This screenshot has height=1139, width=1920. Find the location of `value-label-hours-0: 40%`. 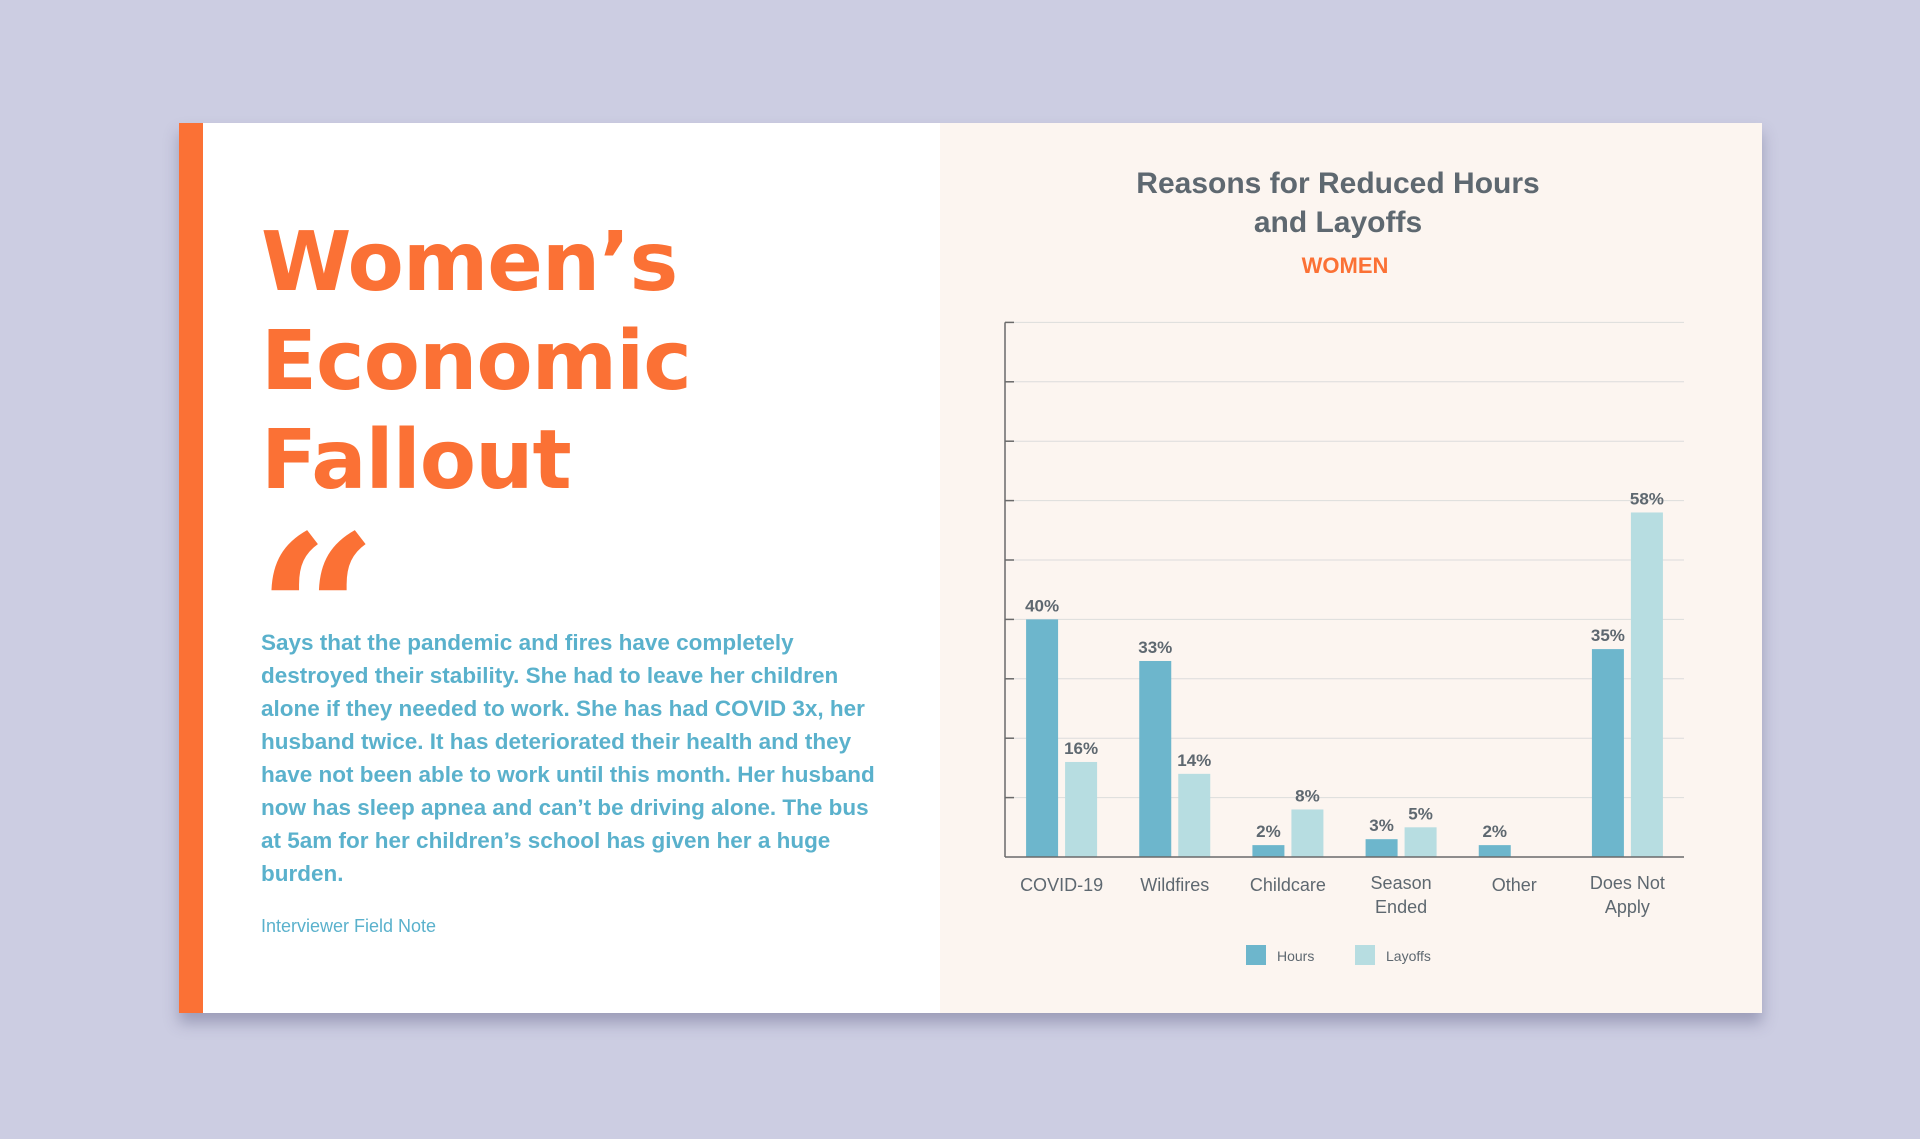

value-label-hours-0: 40% is located at coordinates (1042, 605).